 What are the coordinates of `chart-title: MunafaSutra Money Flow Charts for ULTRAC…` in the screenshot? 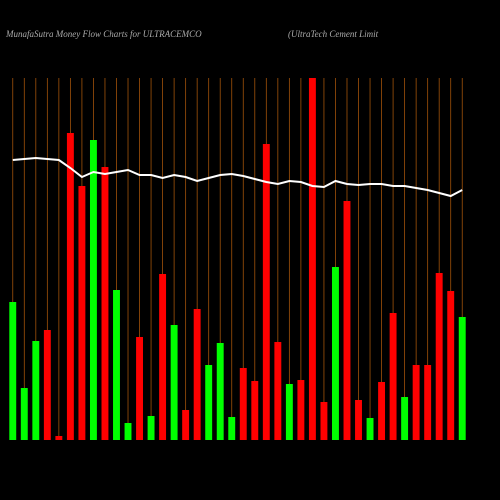 It's located at (103, 34).